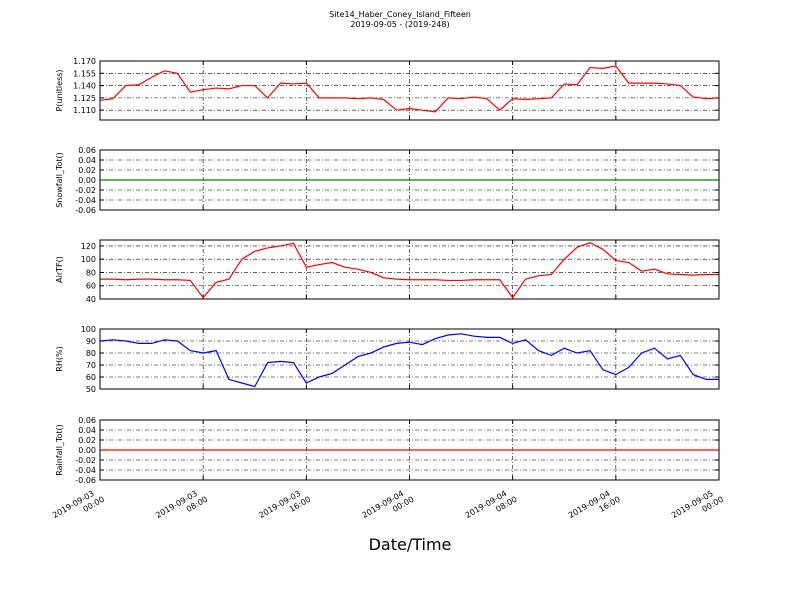  Describe the element at coordinates (84, 110) in the screenshot. I see `y-tick-label: 1.110` at that location.